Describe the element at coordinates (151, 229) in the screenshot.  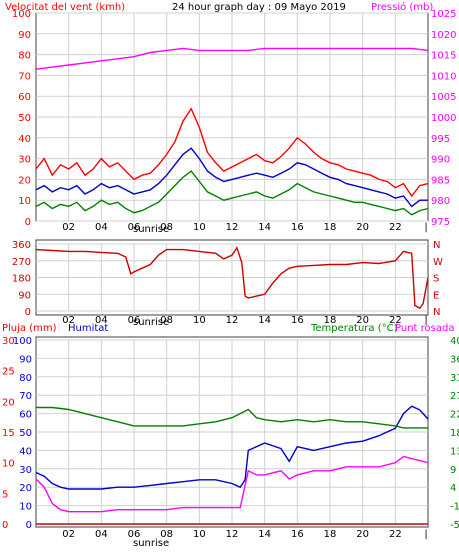
I see `panel1-sunrise-label: sunrise` at that location.